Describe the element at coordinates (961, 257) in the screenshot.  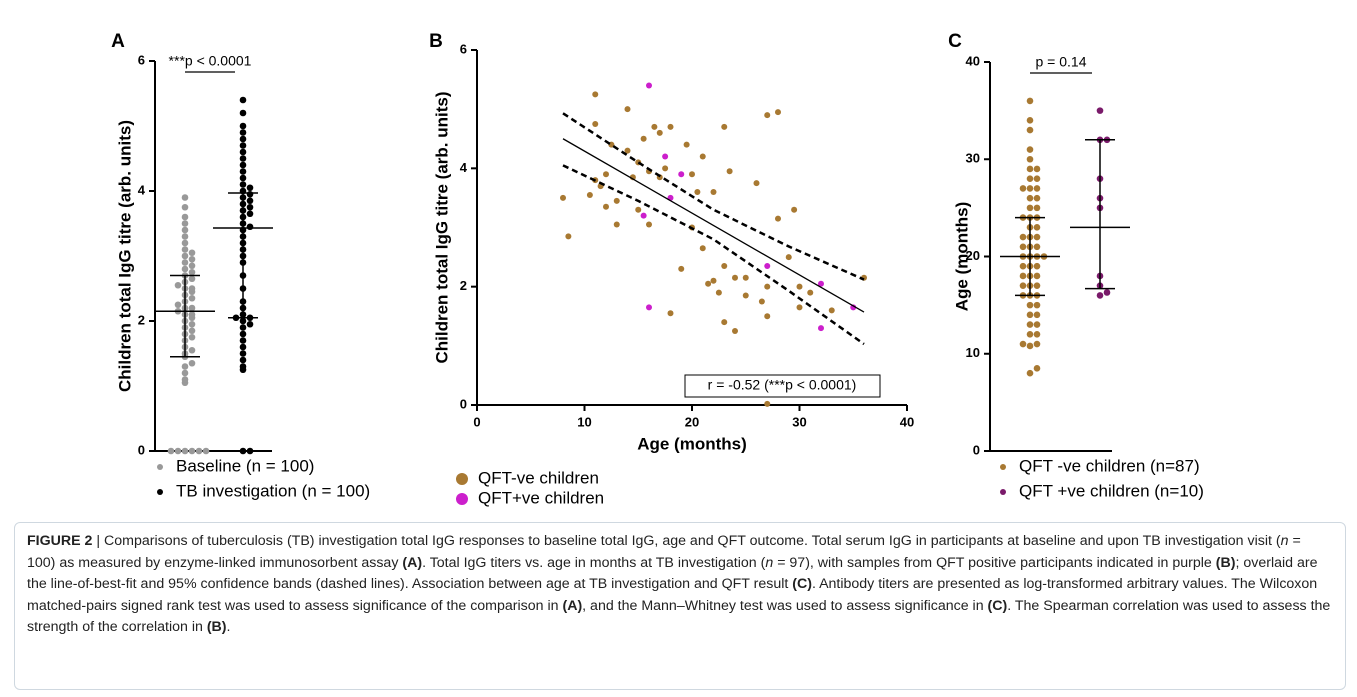
I see `y-axis-label: Age (months)` at that location.